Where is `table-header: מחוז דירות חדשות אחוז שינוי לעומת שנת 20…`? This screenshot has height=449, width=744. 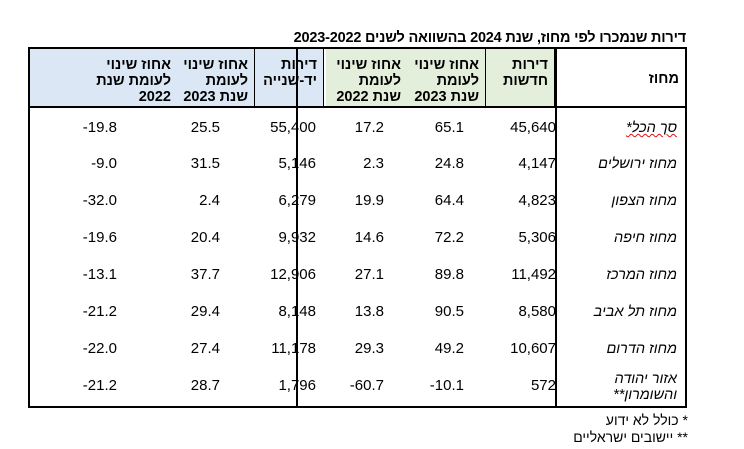
table-header: מחוז דירות חדשות אחוז שינוי לעומת שנת 20… is located at coordinates (357, 78).